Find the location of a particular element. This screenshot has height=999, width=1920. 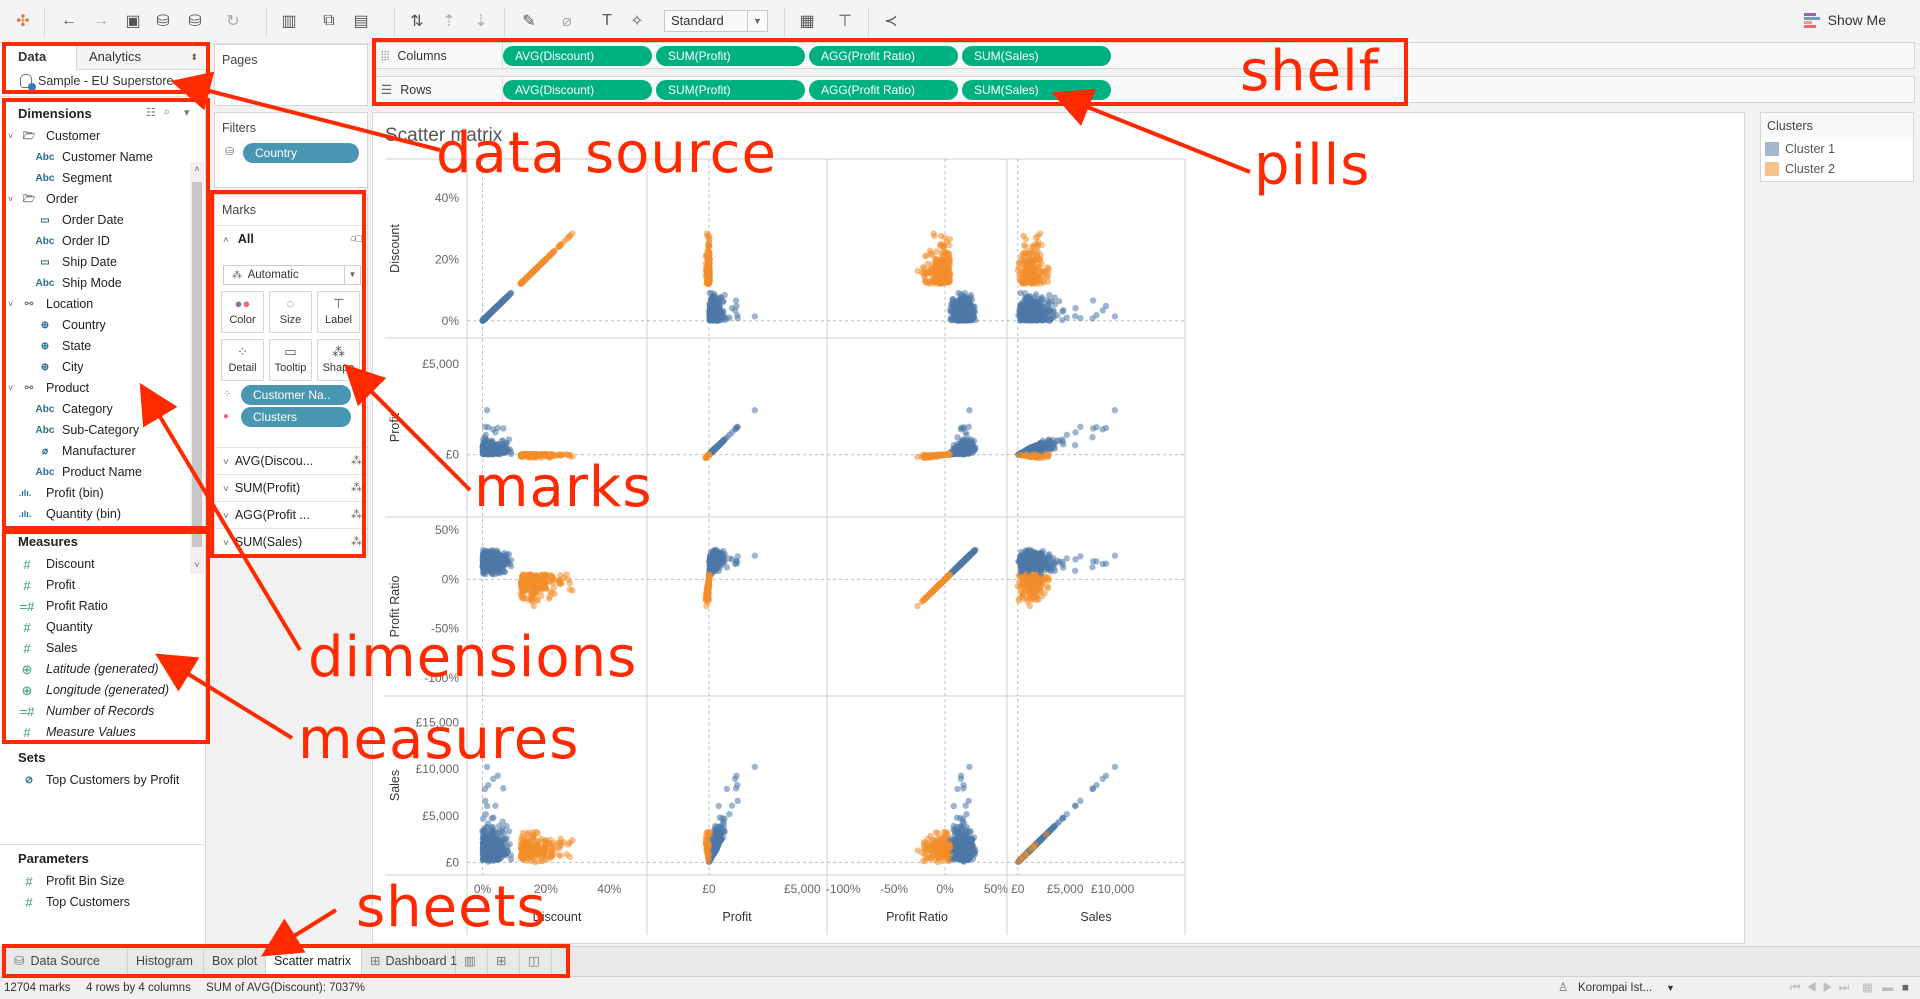

back-icon: ← is located at coordinates (69, 20).